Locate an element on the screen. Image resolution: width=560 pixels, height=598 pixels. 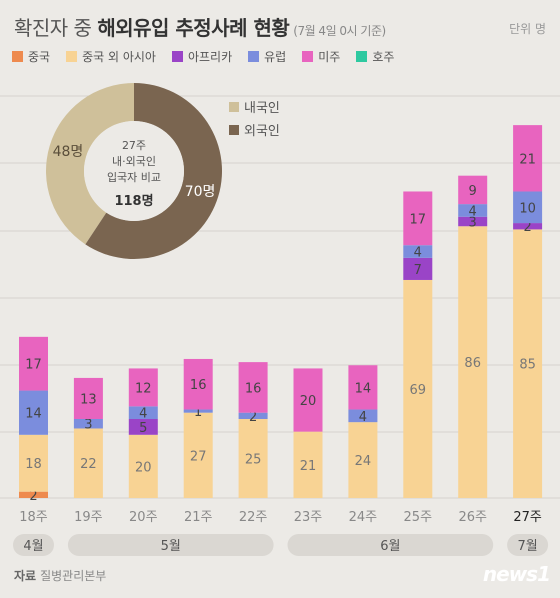
news1-logo: news1 is located at coordinates (516, 574).